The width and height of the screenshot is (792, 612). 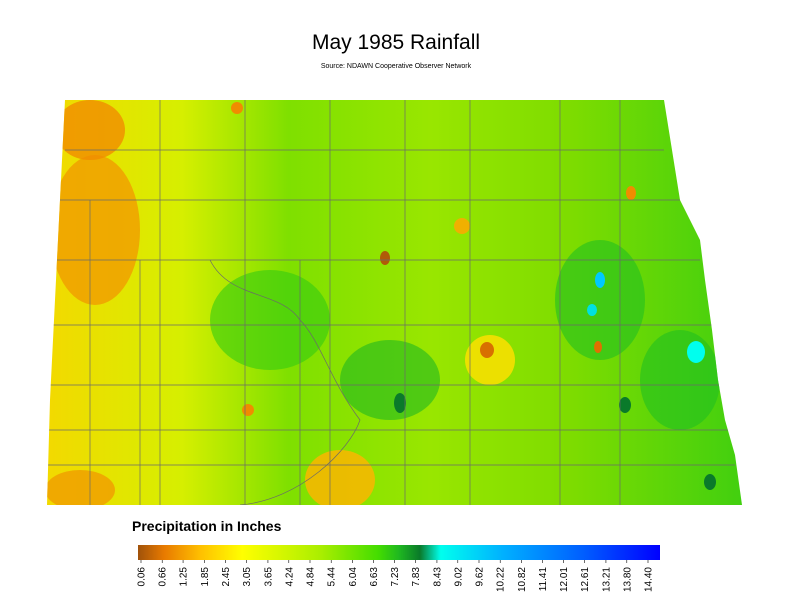 What do you see at coordinates (163, 577) in the screenshot?
I see `tick-label: 0.66` at bounding box center [163, 577].